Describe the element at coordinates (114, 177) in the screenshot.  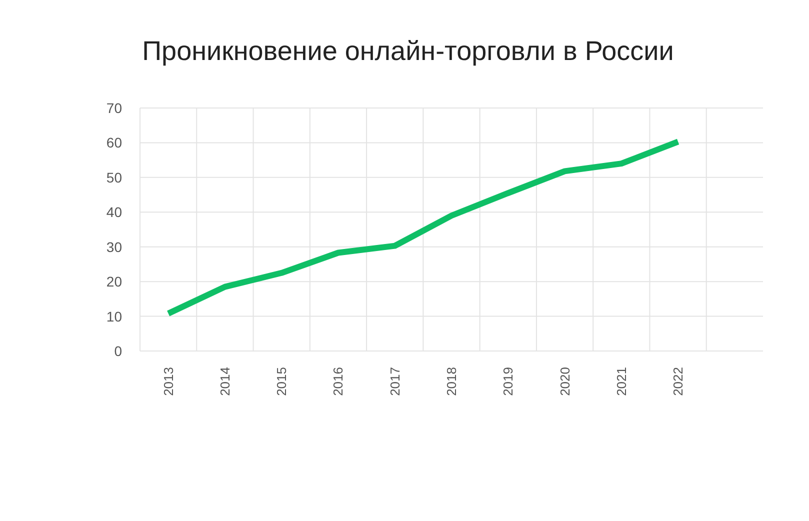
I see `y-tick-label: 50` at that location.